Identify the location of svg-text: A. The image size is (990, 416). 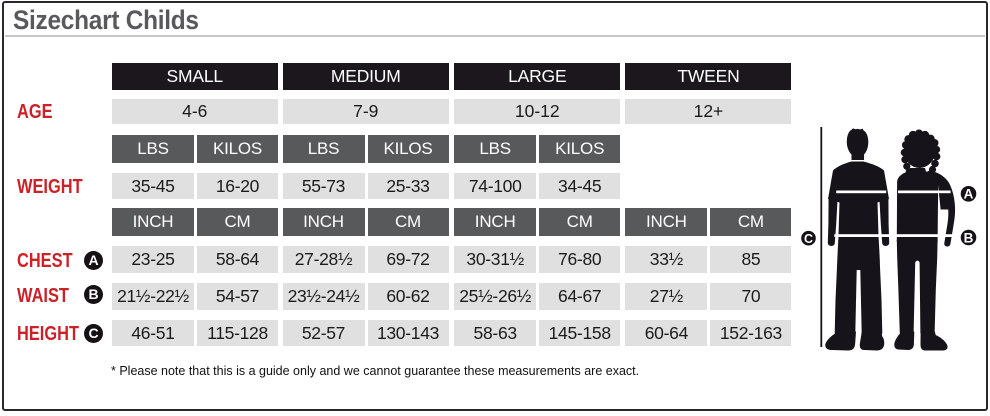
(969, 194).